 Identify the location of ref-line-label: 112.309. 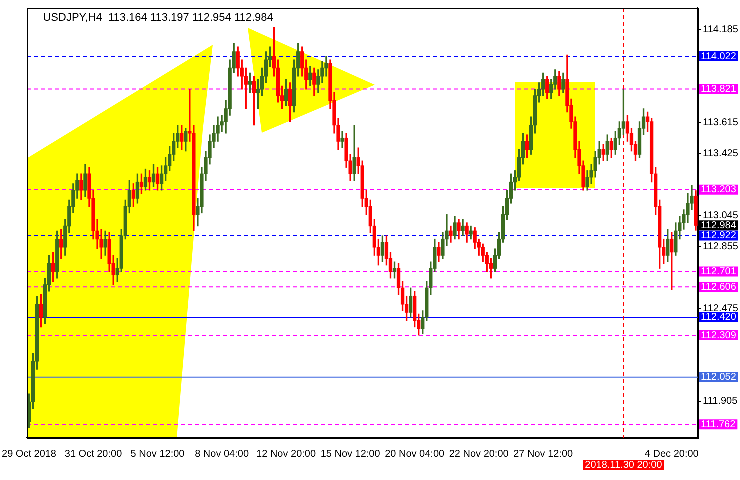
(719, 336).